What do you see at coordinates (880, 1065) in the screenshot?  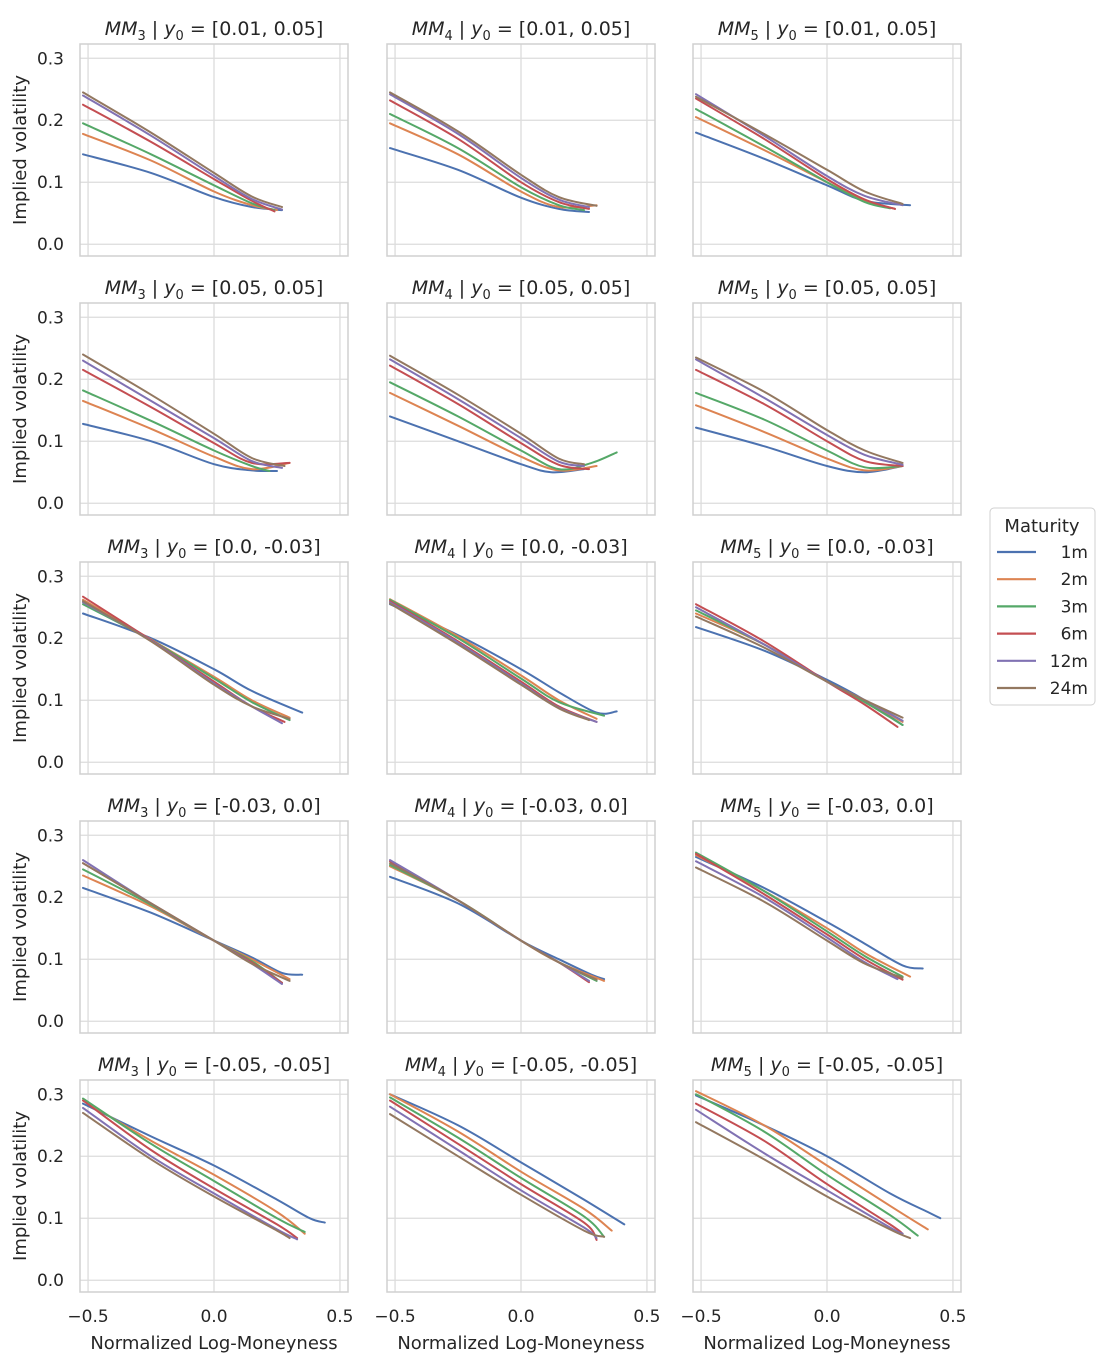 I see `title-y0-value: [-0.05, -0.05]` at bounding box center [880, 1065].